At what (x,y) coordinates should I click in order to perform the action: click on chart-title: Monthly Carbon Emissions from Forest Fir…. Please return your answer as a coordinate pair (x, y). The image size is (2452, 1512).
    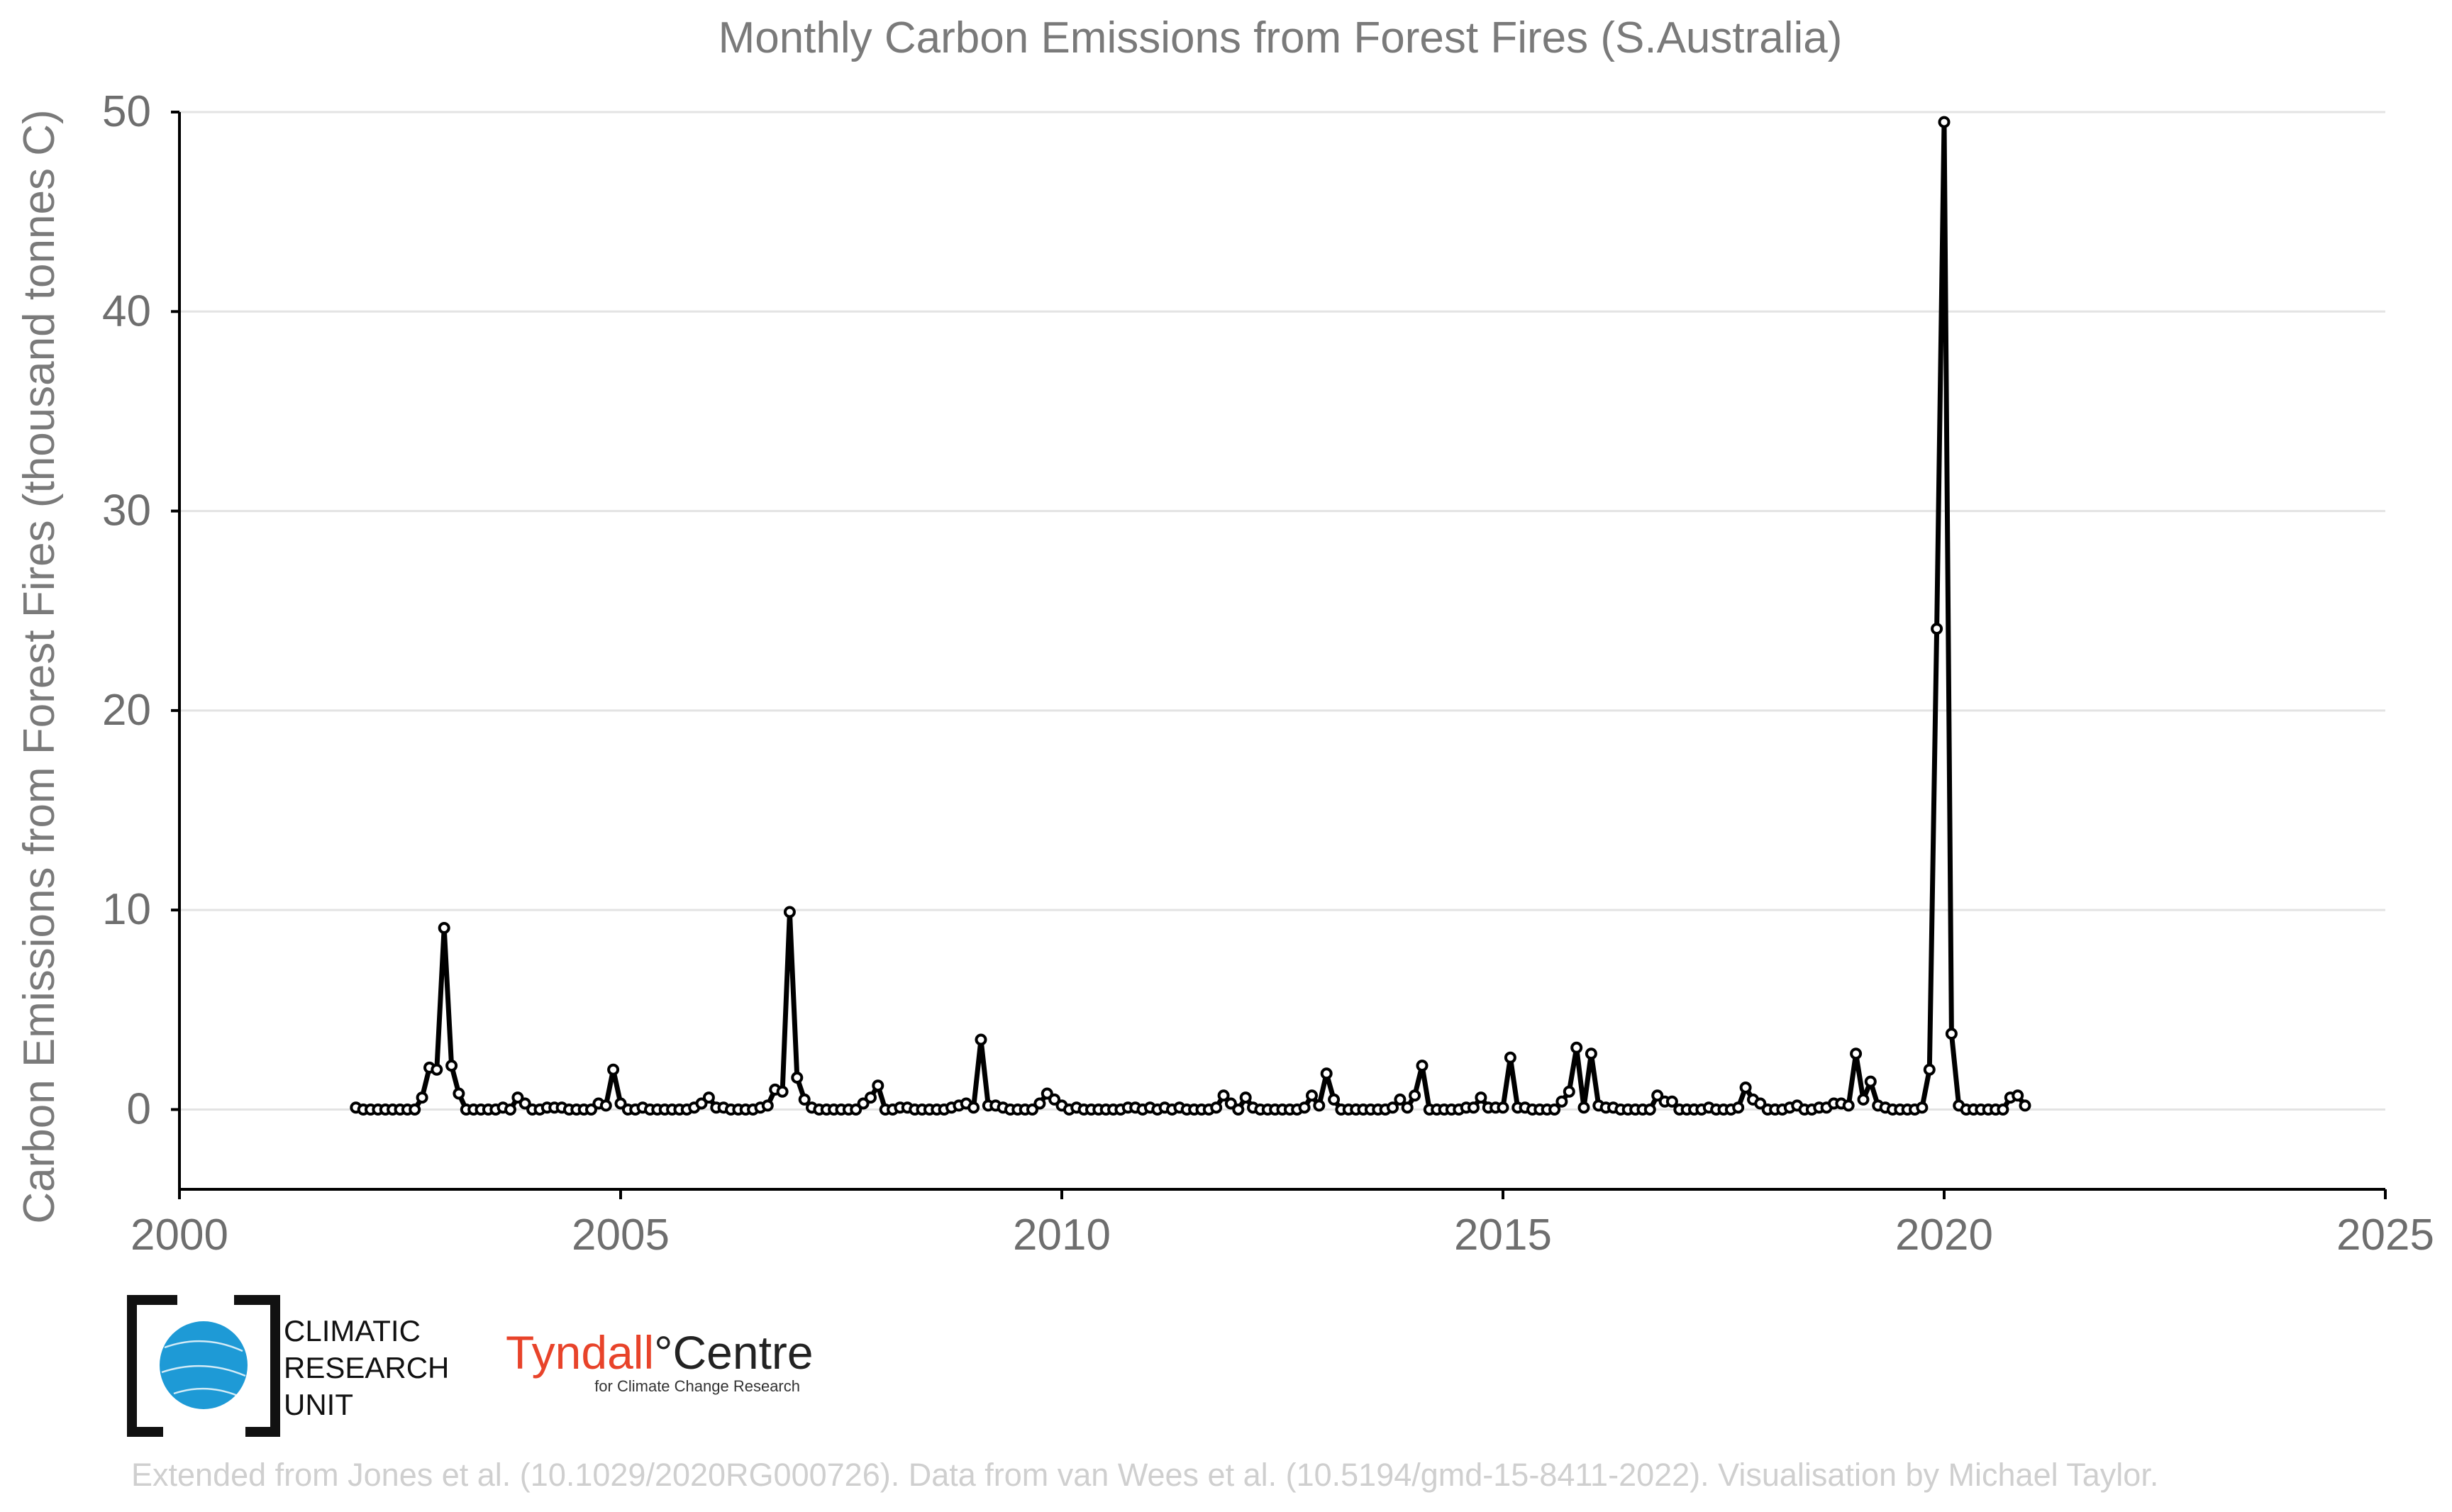
    Looking at the image, I should click on (1281, 37).